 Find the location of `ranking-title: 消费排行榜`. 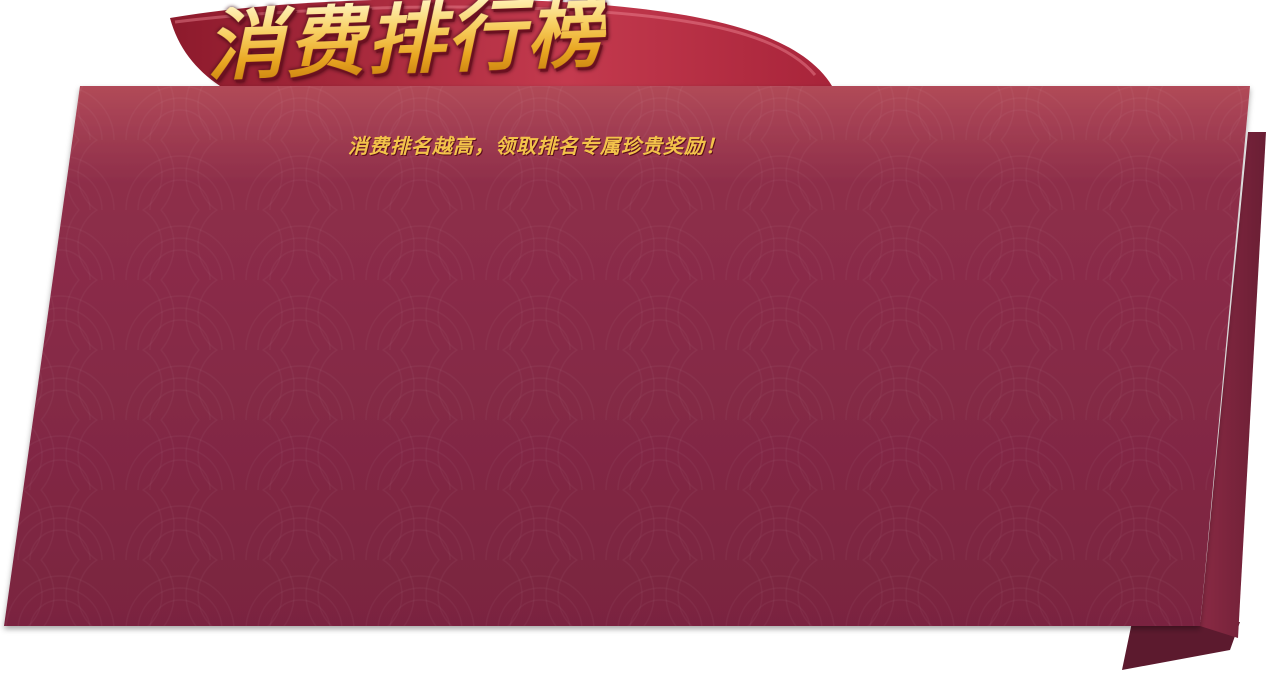

ranking-title: 消费排行榜 is located at coordinates (406, 46).